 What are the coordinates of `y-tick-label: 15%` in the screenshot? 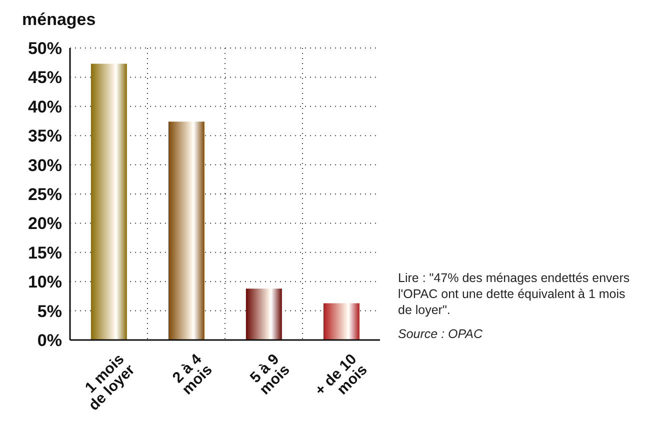 It's located at (45, 252).